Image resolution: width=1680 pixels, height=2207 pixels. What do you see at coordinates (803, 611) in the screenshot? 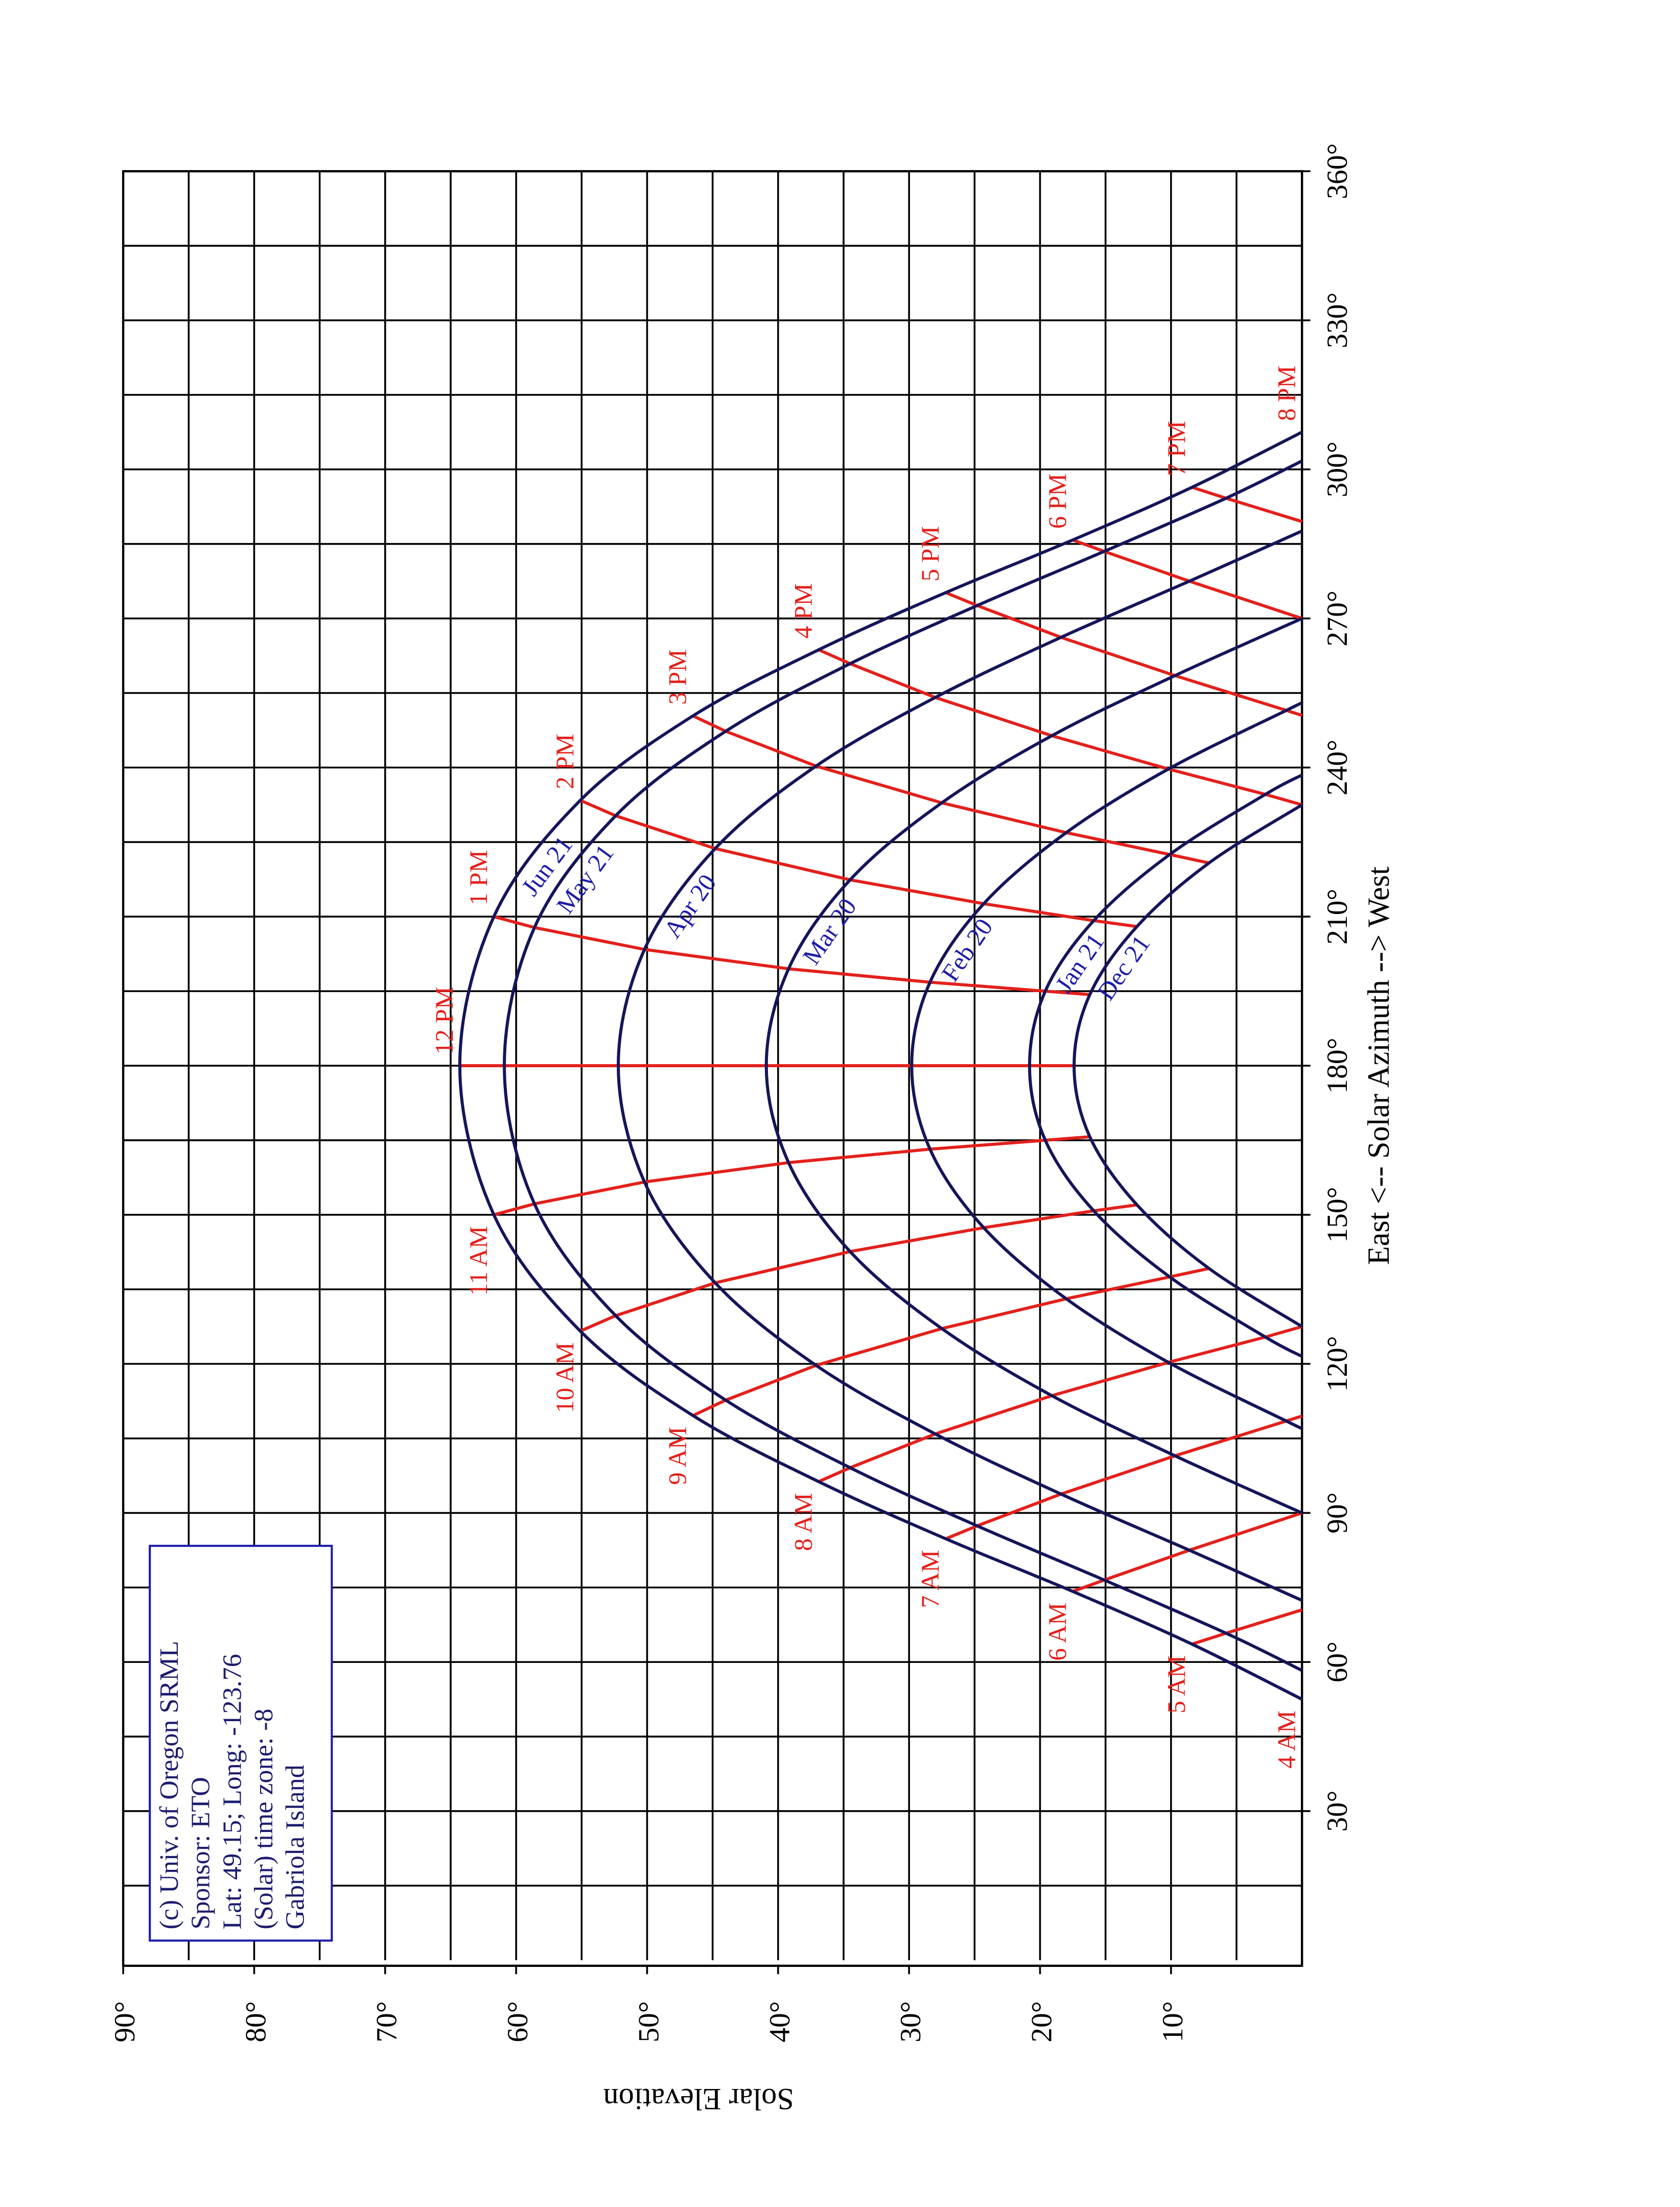
I see `hour-label: 4 PM` at bounding box center [803, 611].